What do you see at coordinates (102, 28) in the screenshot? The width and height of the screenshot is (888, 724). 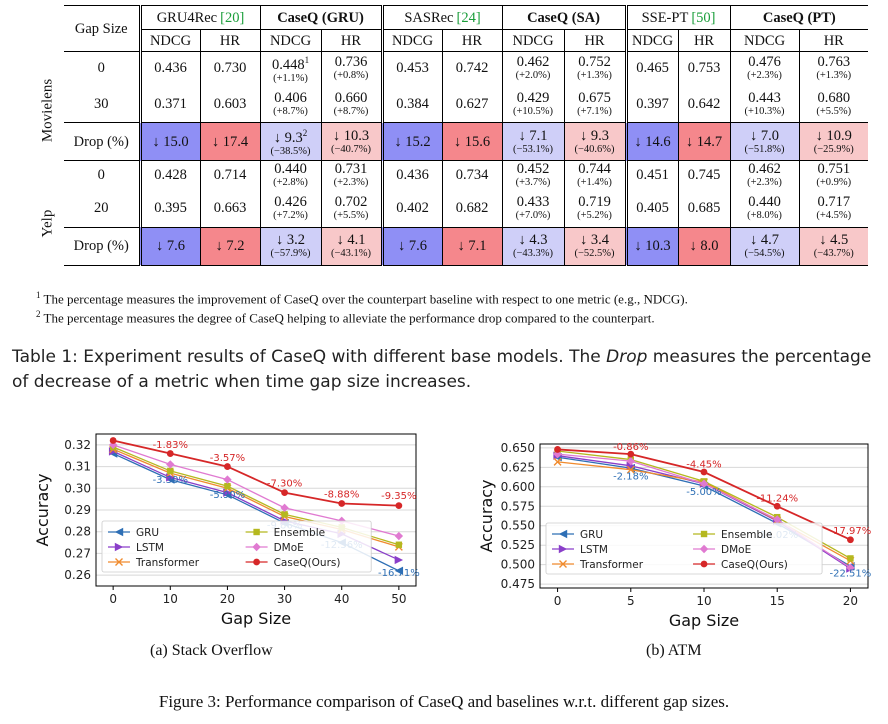 I see `gap-size-header: Gap Size` at bounding box center [102, 28].